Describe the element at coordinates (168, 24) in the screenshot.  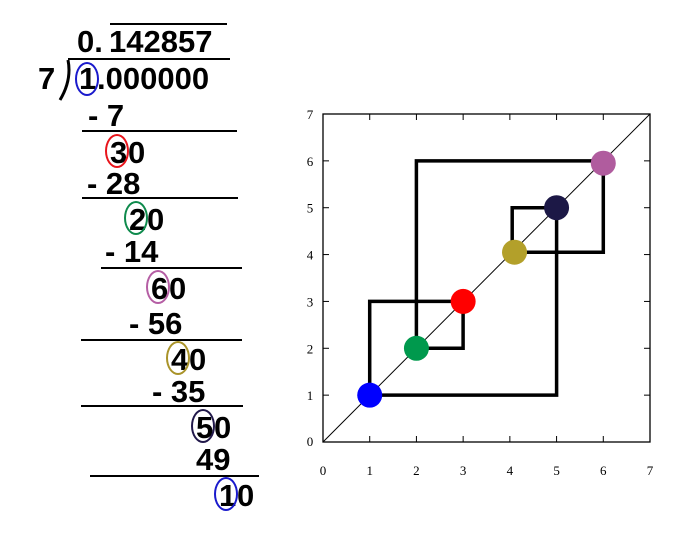
I see `repeating-vinculum` at that location.